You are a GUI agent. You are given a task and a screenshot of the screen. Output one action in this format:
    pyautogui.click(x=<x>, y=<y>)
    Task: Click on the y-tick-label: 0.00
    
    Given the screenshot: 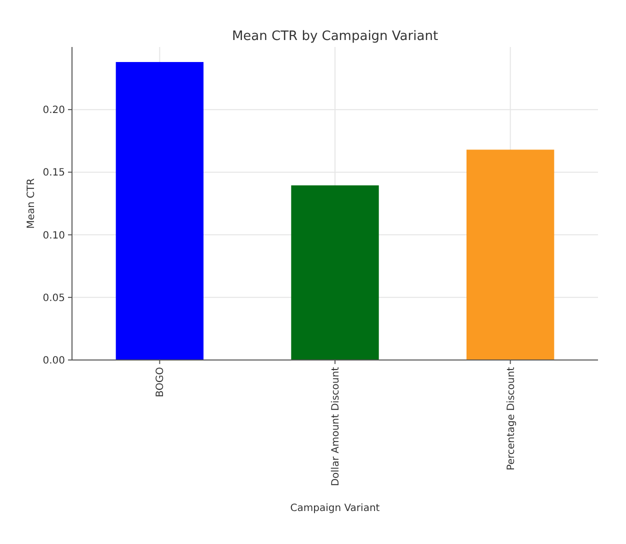 What is the action you would take?
    pyautogui.click(x=53, y=361)
    